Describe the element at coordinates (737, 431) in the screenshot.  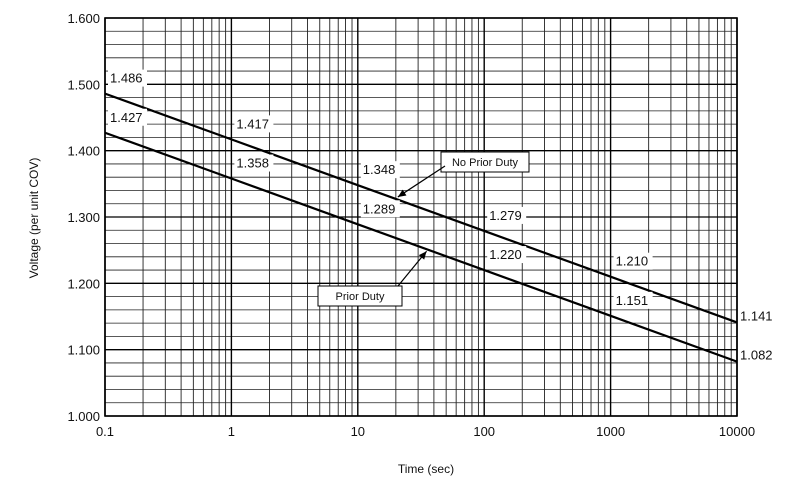
I see `x-tick-label: 10000` at that location.